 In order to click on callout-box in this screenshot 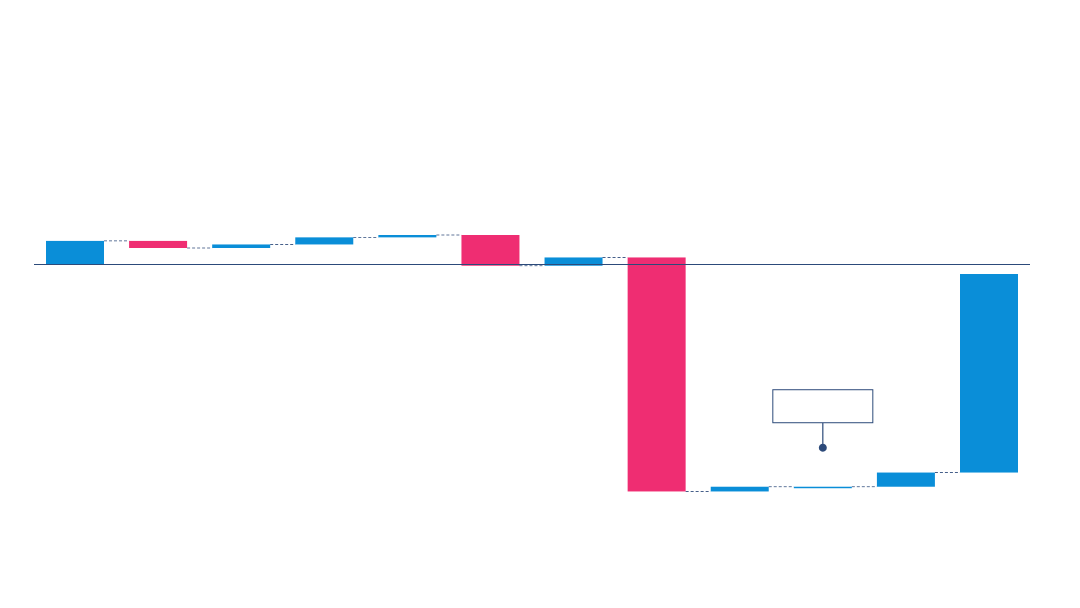, I will do `click(823, 406)`.